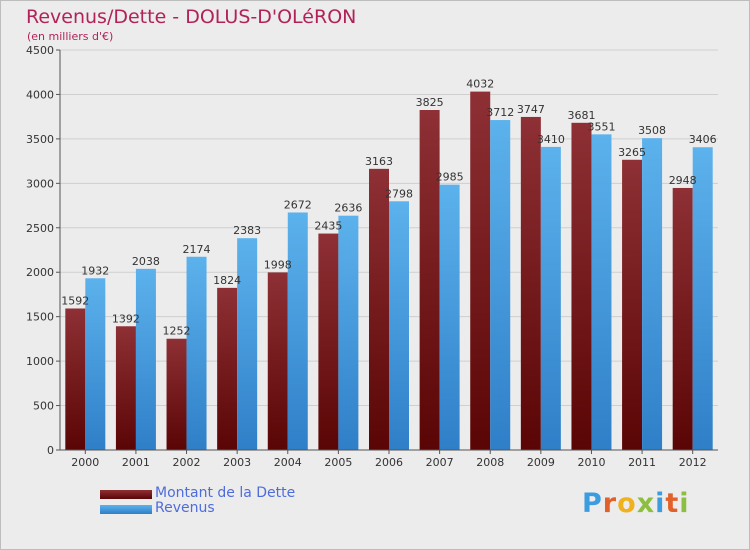 The image size is (750, 550). I want to click on y-tick-label: 4000, so click(40, 94).